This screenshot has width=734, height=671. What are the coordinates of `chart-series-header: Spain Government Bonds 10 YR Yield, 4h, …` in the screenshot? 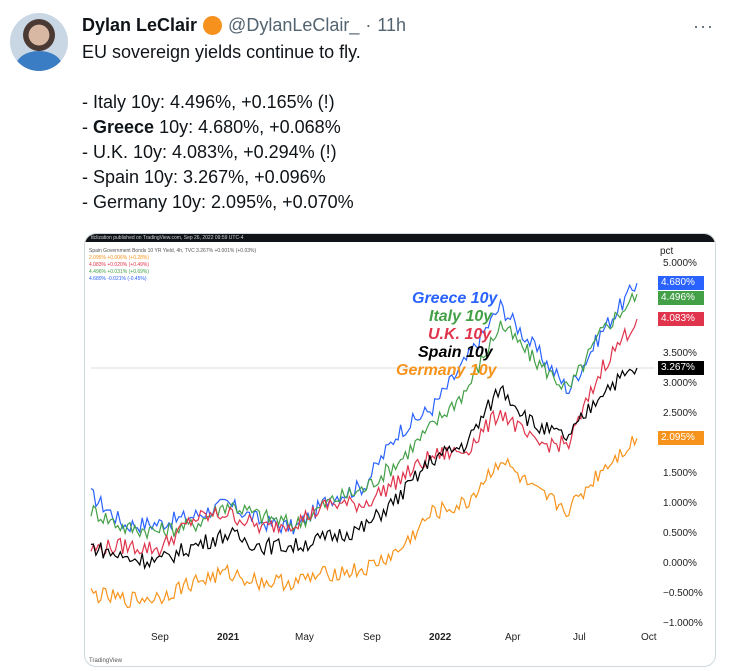 It's located at (172, 265).